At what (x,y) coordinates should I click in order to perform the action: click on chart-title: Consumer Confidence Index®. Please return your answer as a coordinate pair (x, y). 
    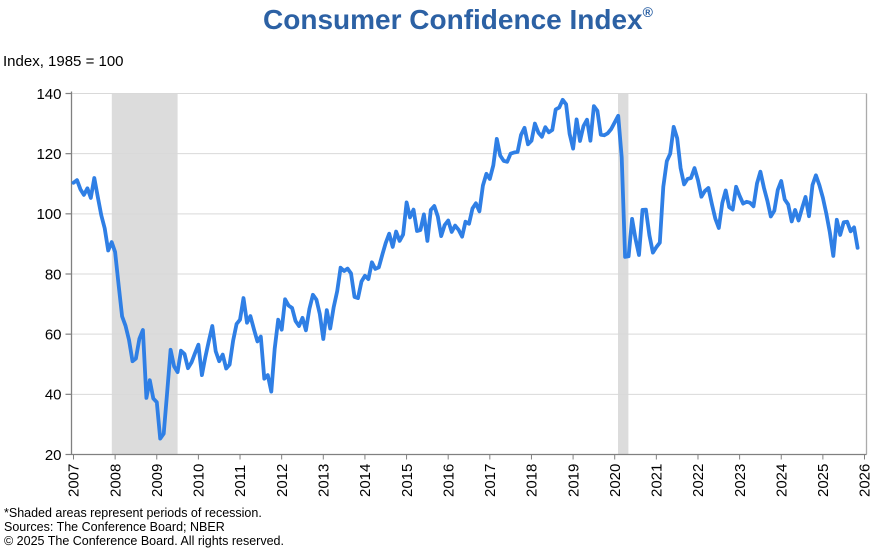
    Looking at the image, I should click on (458, 20).